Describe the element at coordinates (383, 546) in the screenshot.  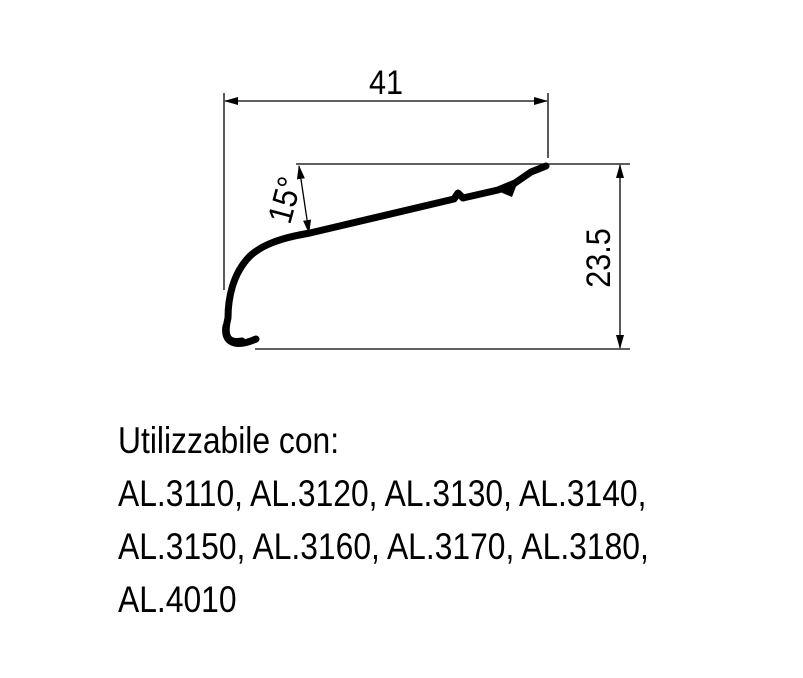
I see `caption-line: AL.3150, AL.3160, AL.3170, AL.3180,` at that location.